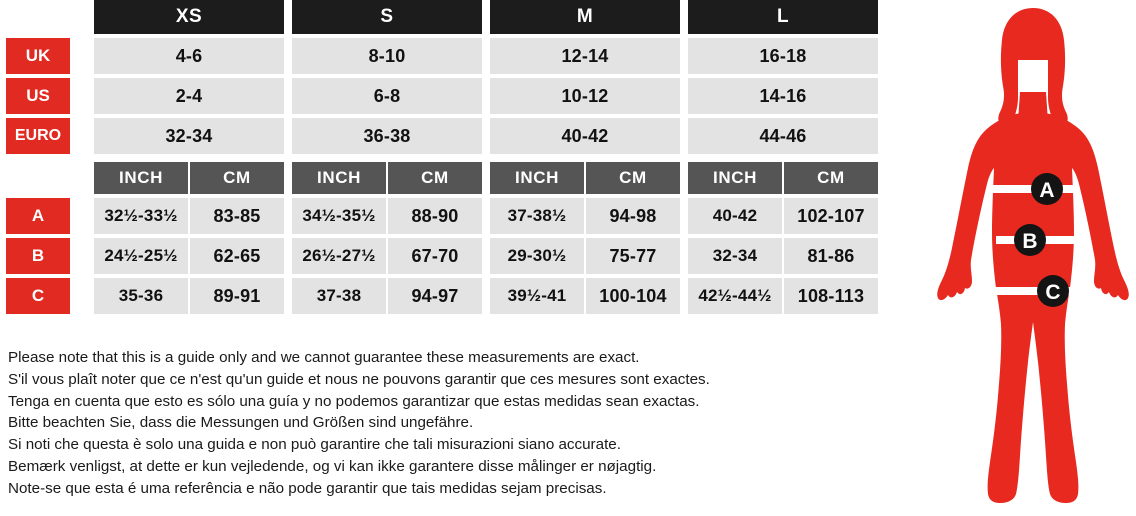 The width and height of the screenshot is (1136, 516). I want to click on marker-c: C, so click(1053, 291).